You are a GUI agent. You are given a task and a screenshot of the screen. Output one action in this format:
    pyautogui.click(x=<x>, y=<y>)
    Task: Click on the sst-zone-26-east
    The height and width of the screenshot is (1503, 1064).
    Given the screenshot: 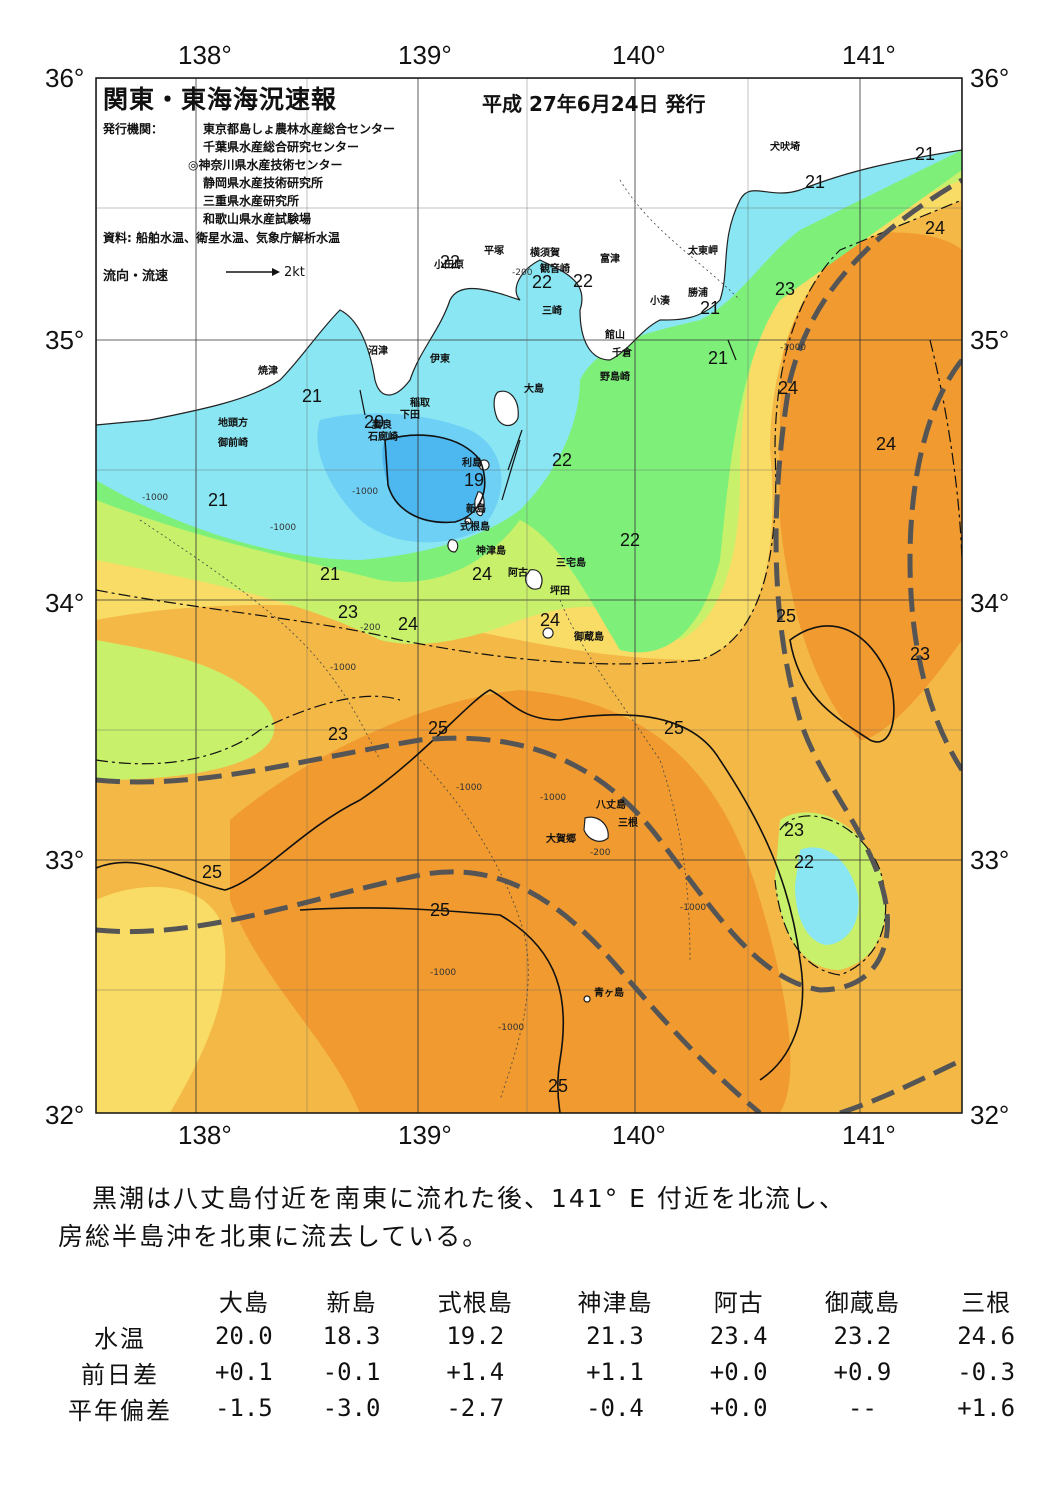 What is the action you would take?
    pyautogui.click(x=870, y=486)
    